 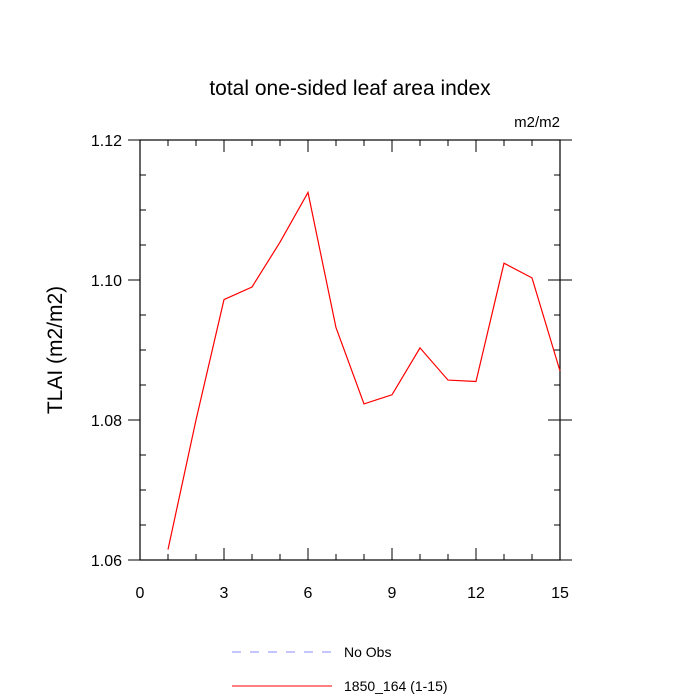 I want to click on chart-title: total one-sided leaf area index, so click(x=350, y=88).